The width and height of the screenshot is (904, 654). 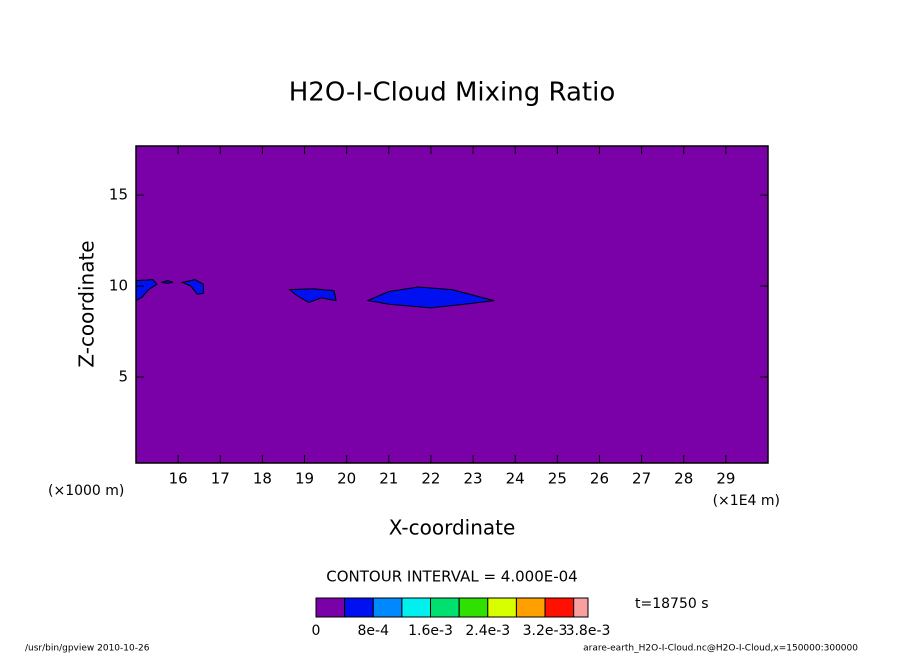 What do you see at coordinates (452, 93) in the screenshot?
I see `chart-title: H2O-I-Cloud Mixing Ratio` at bounding box center [452, 93].